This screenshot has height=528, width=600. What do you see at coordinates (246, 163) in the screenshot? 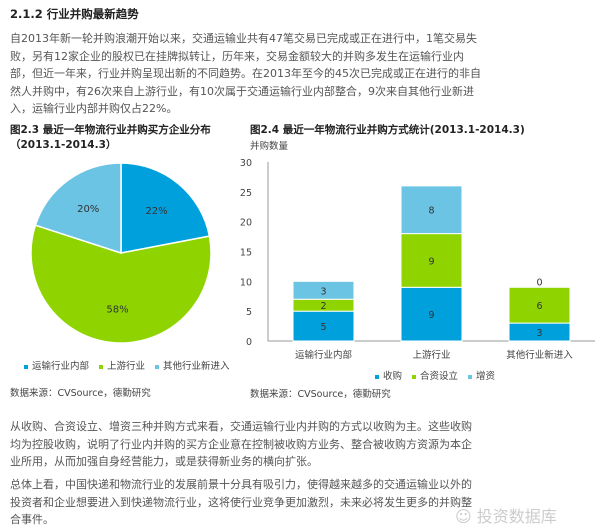
I see `y-tick-label: 30` at bounding box center [246, 163].